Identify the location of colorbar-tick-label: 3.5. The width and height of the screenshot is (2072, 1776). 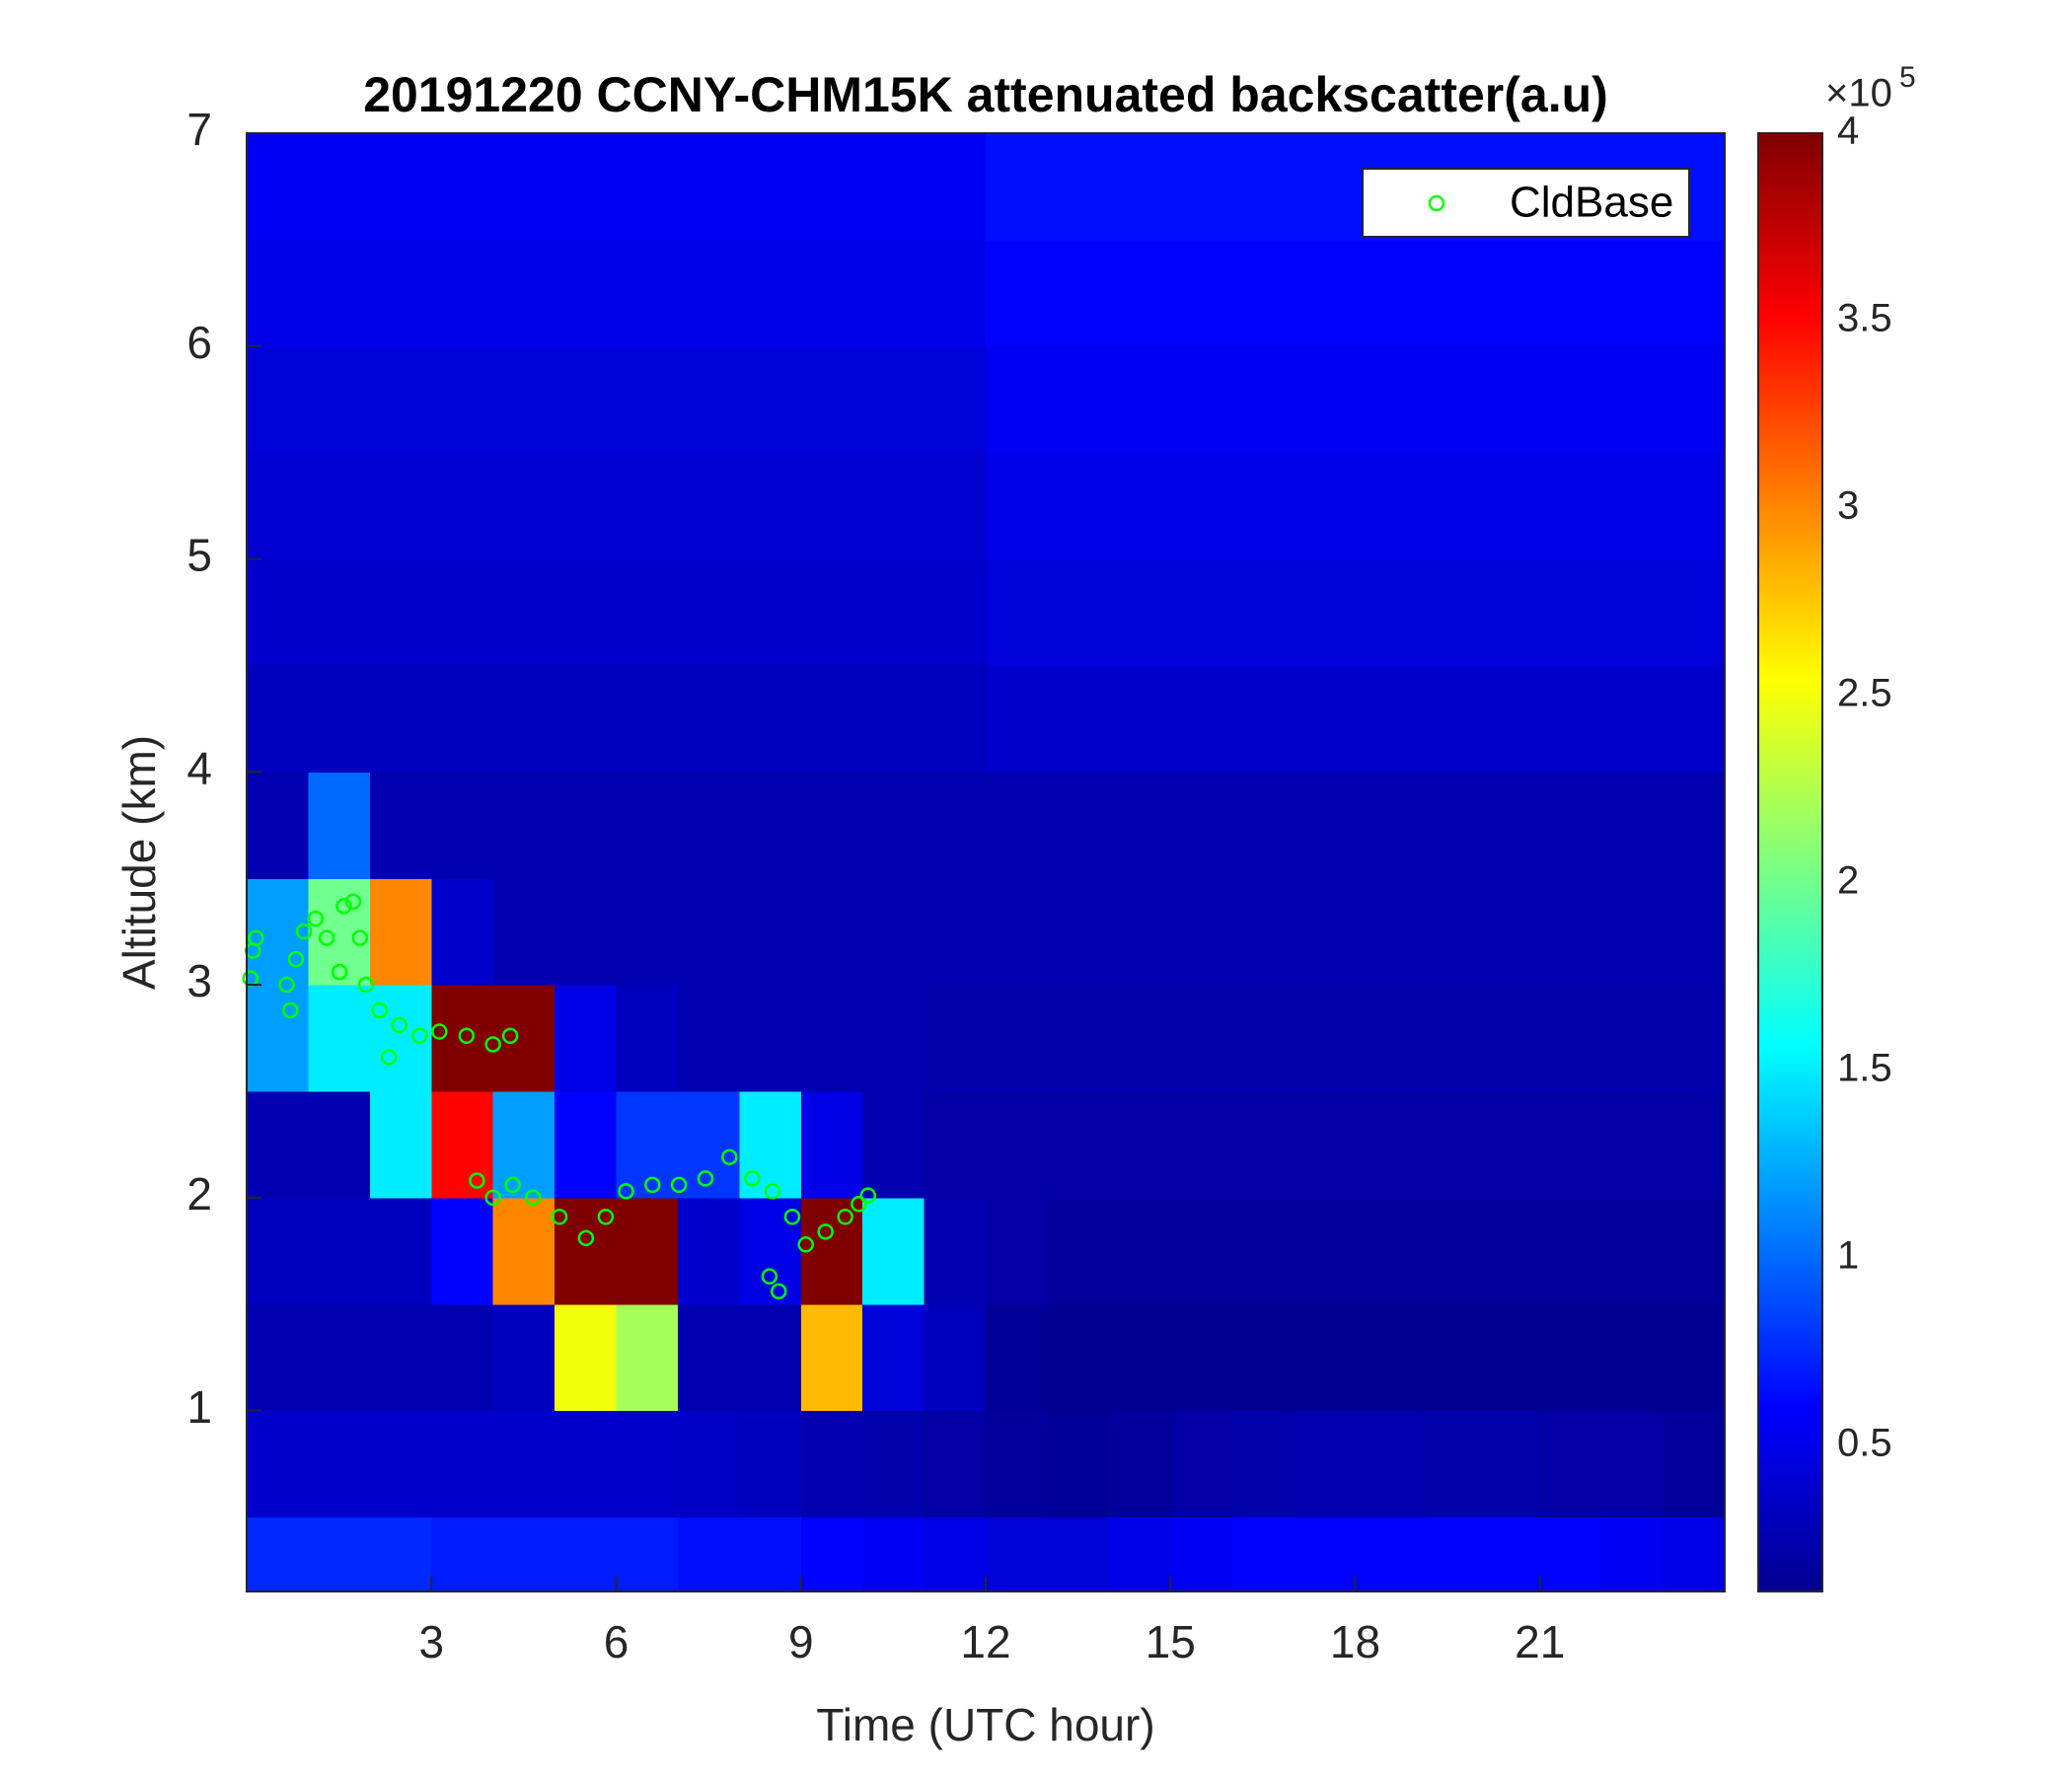
(1865, 318).